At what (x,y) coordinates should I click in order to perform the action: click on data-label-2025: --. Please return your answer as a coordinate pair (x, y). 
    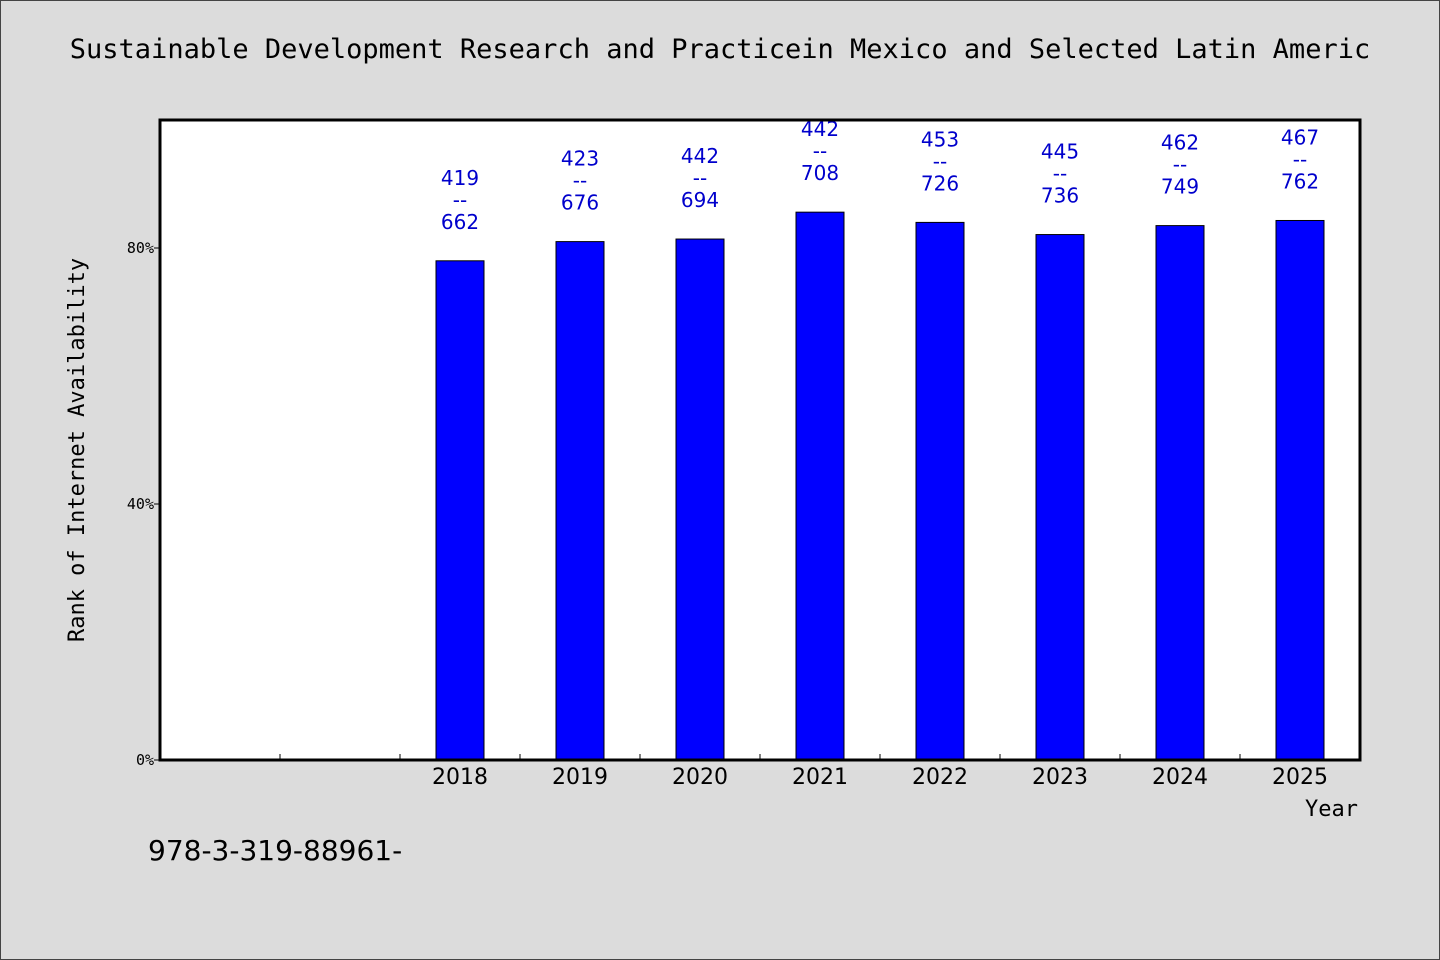
    Looking at the image, I should click on (1300, 159).